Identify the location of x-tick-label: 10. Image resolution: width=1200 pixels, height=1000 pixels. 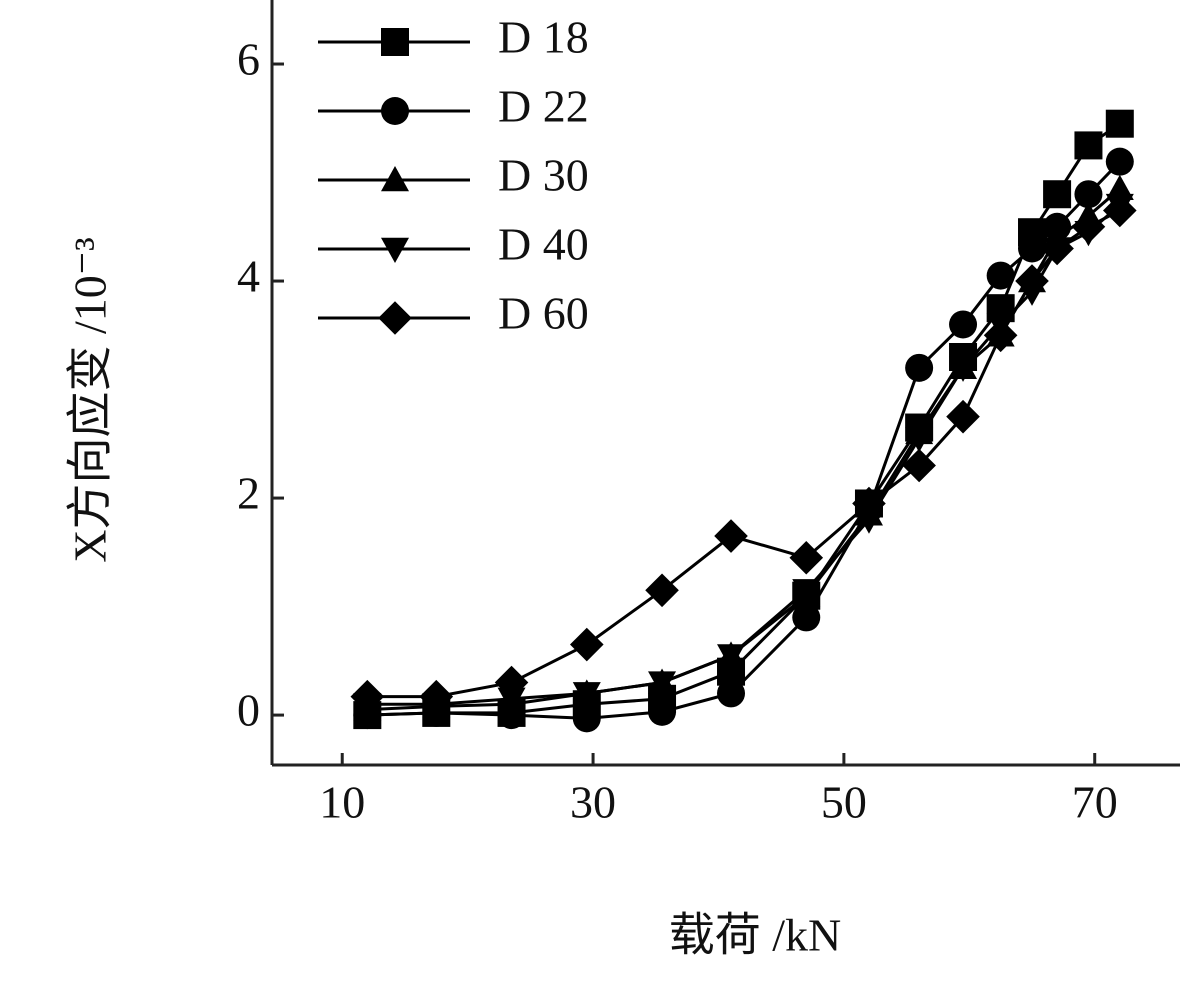
(342, 802).